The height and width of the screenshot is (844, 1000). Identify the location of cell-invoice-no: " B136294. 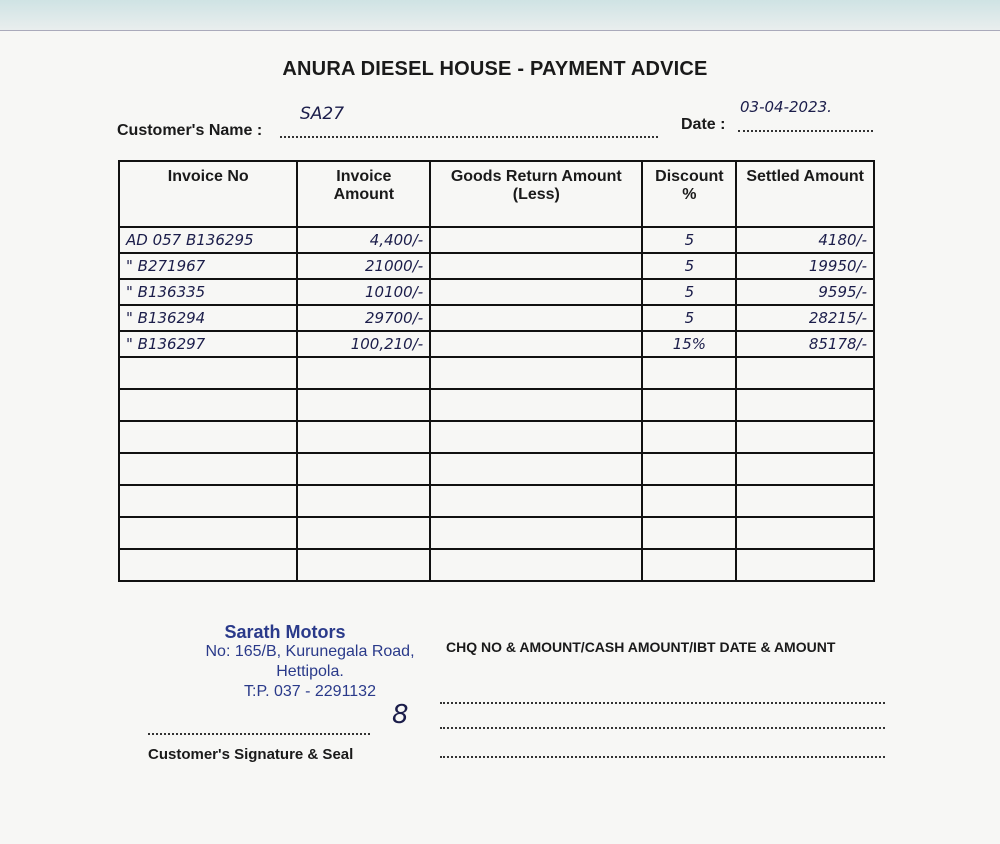
(208, 318).